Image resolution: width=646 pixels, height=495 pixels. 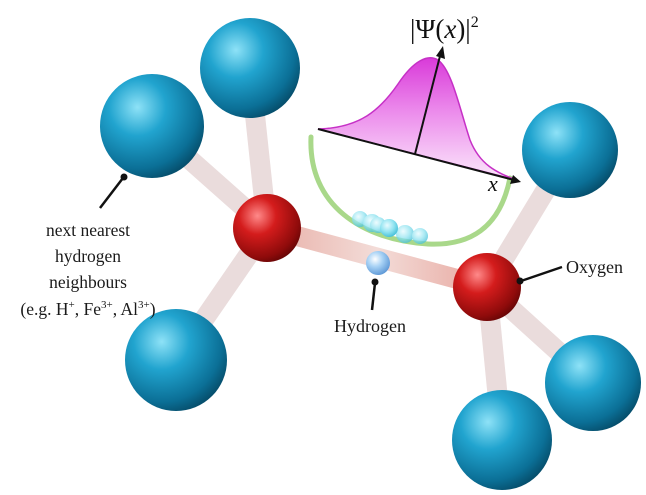 I want to click on oxygen-label: Oxygen, so click(x=594, y=267).